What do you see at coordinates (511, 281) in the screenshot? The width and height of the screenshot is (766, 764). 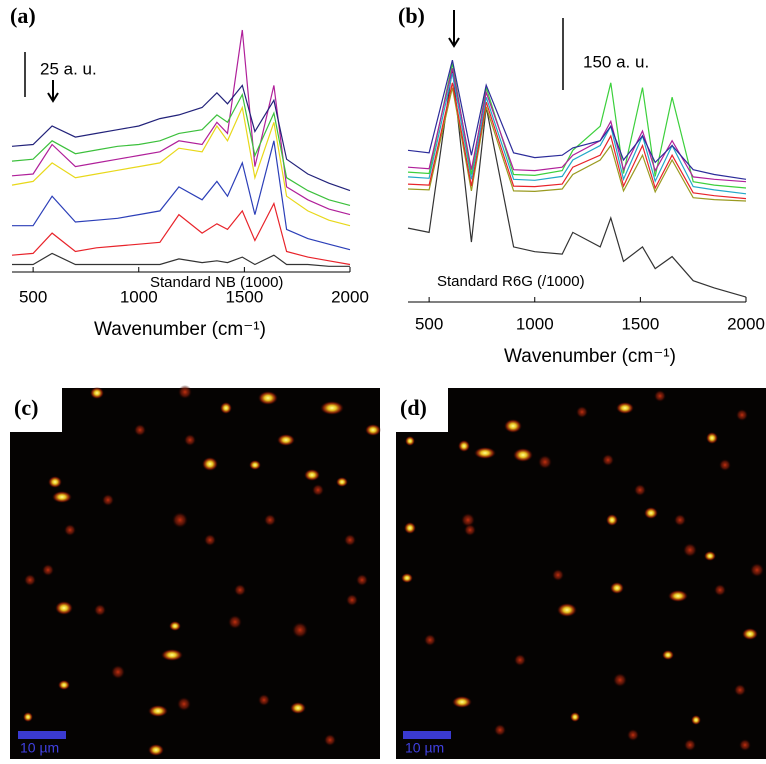 I see `annotation: Standard R6G (/1000)` at bounding box center [511, 281].